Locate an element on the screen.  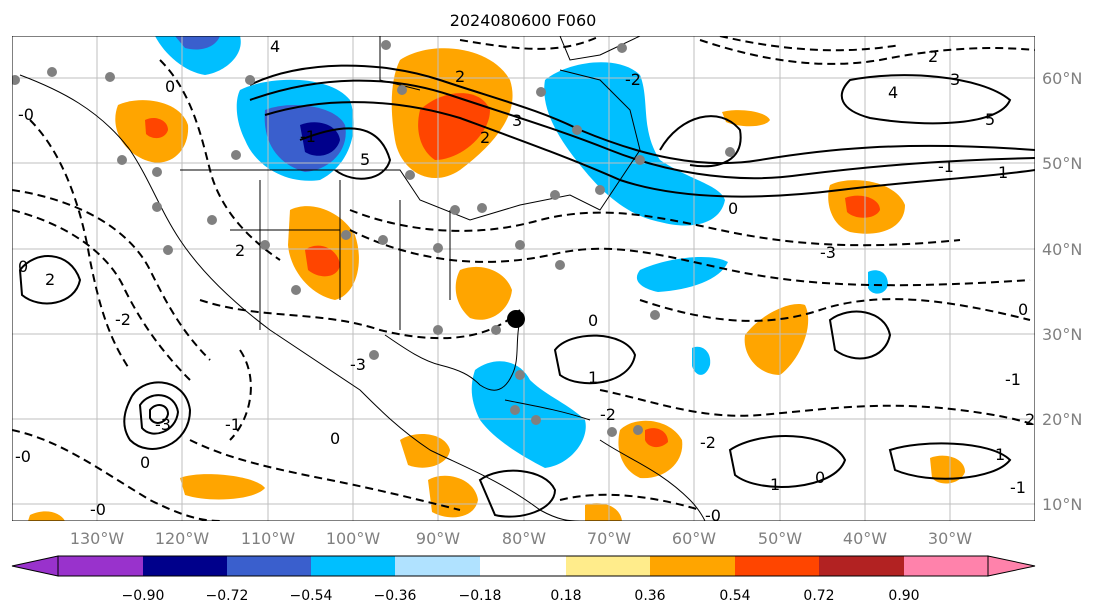
lon-label: 80°W is located at coordinates (524, 538).